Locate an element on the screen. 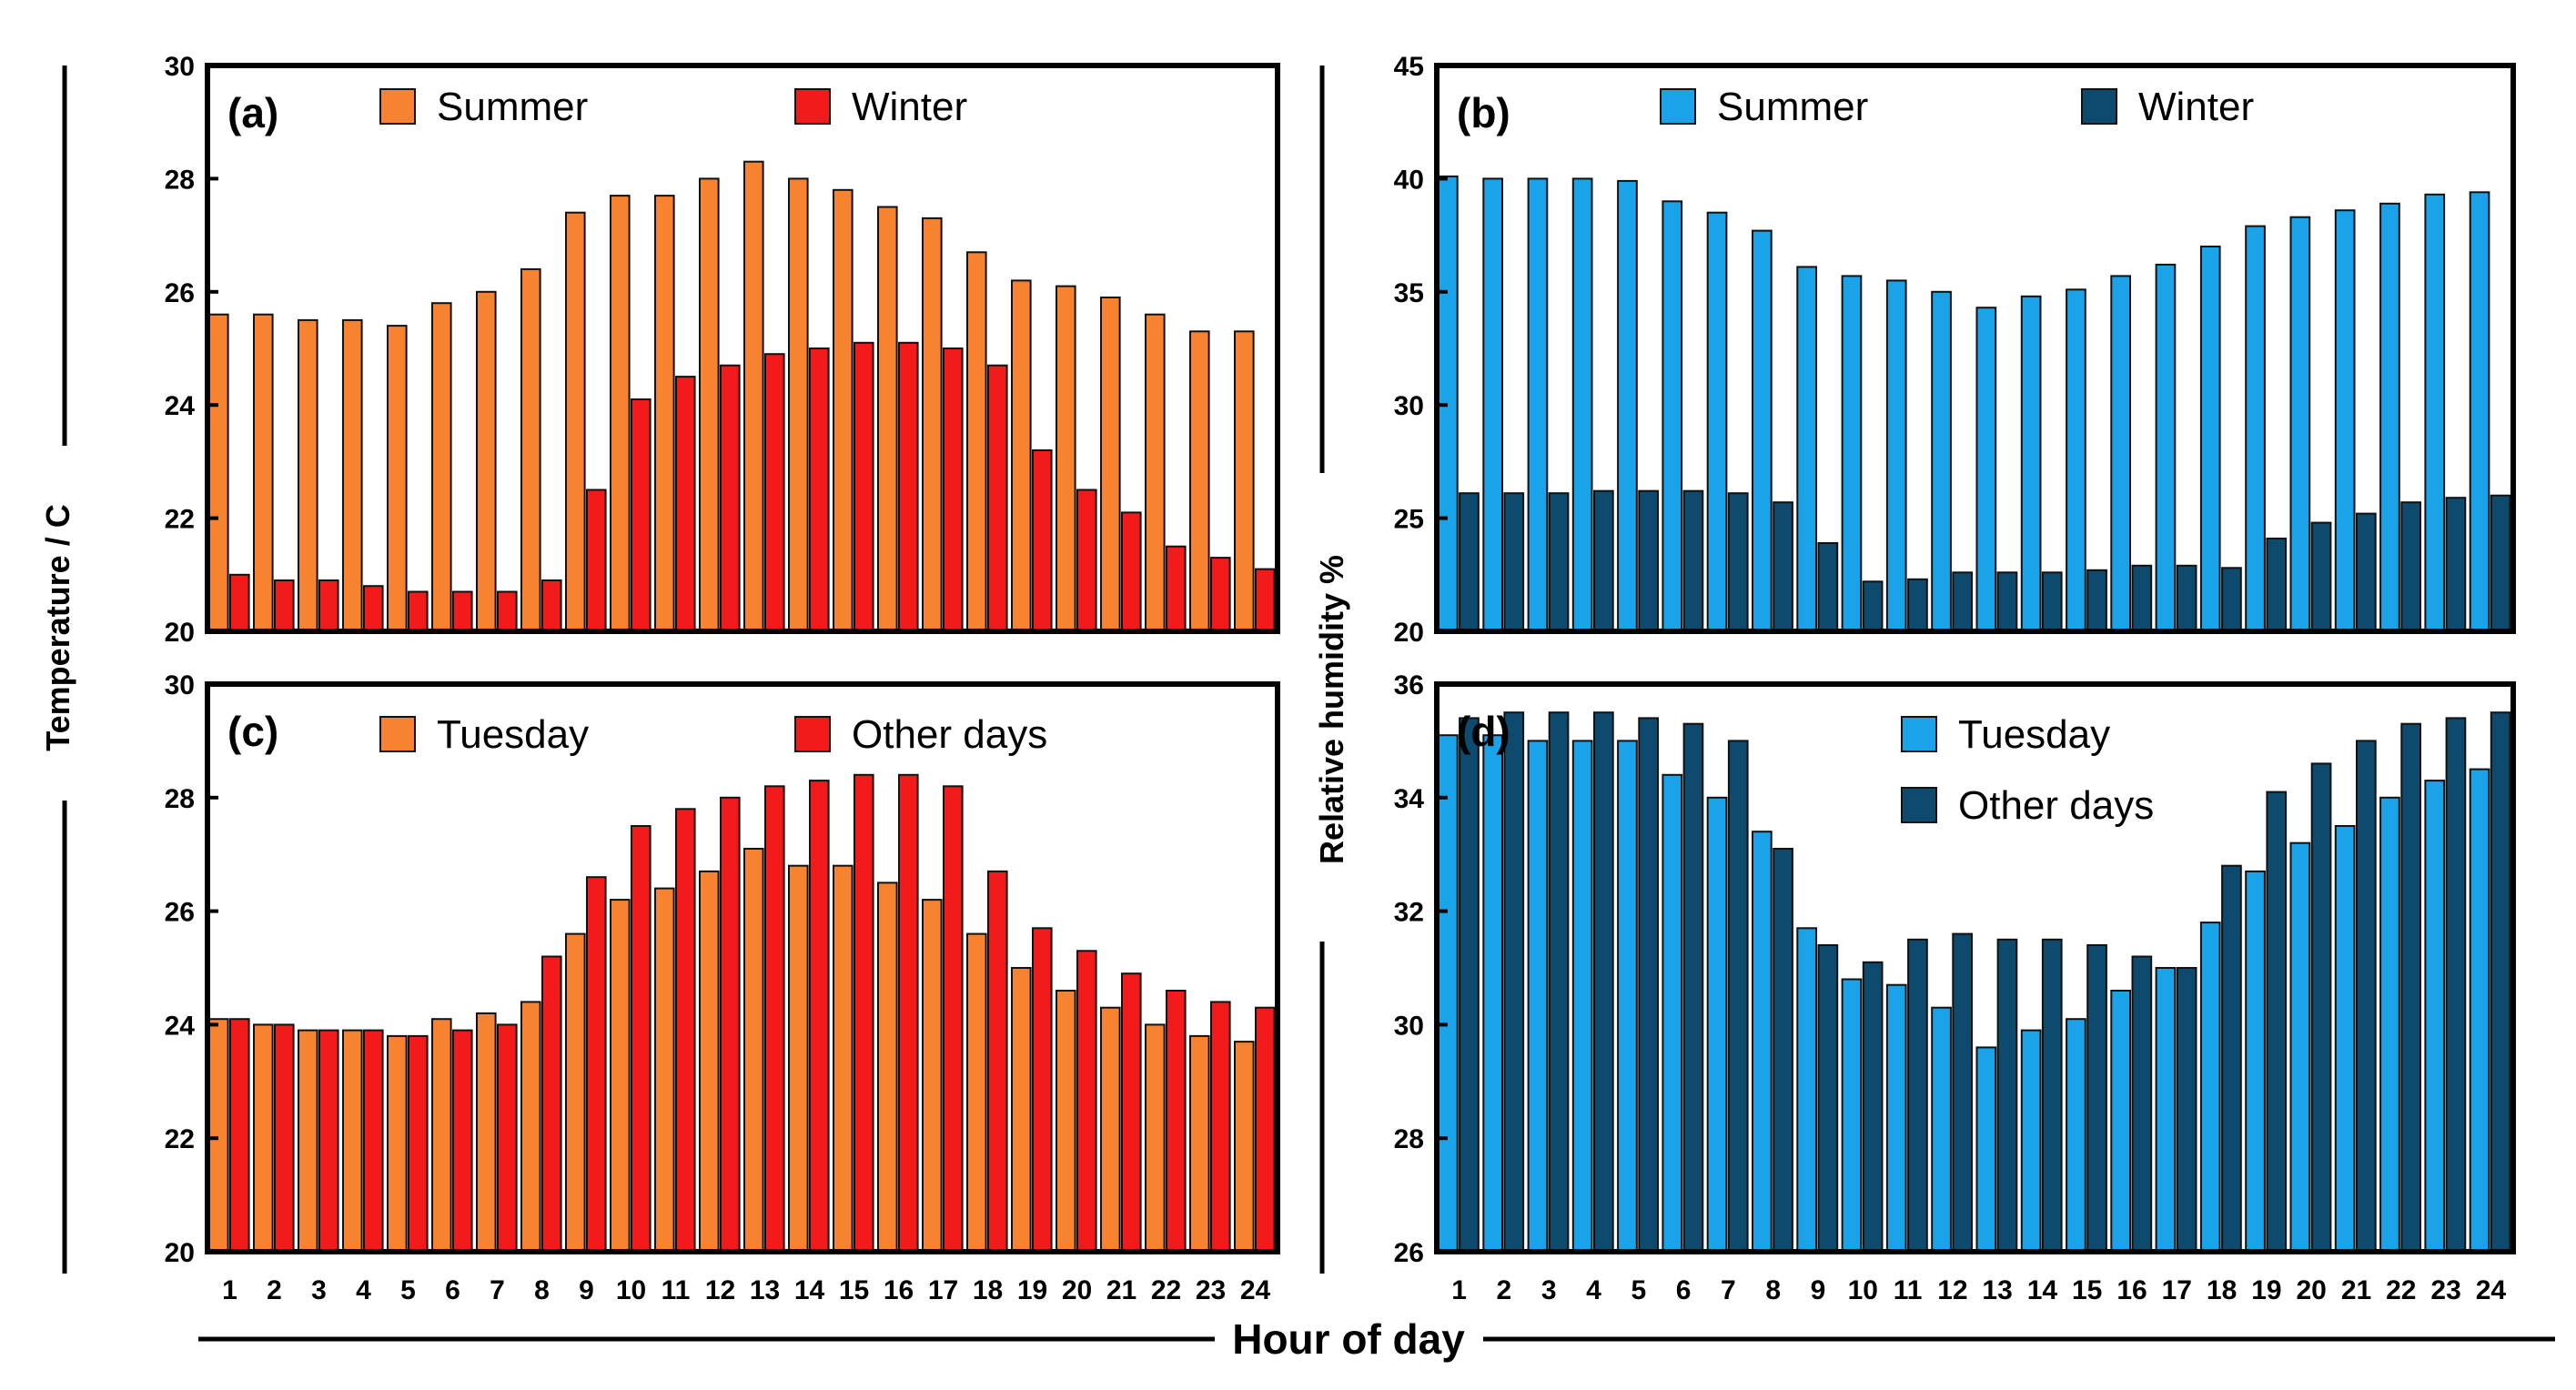 The image size is (2576, 1390). xtick-label-d-14: 14 is located at coordinates (2043, 1290).